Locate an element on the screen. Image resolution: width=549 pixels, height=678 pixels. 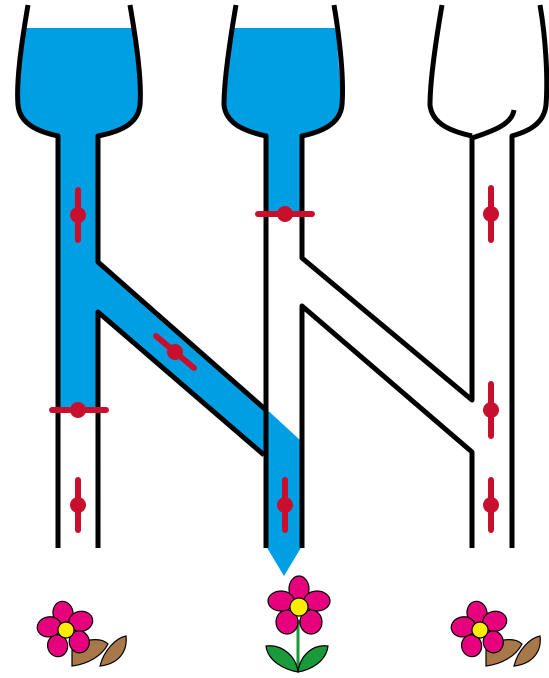
valve-middle-bottom is located at coordinates (285, 505).